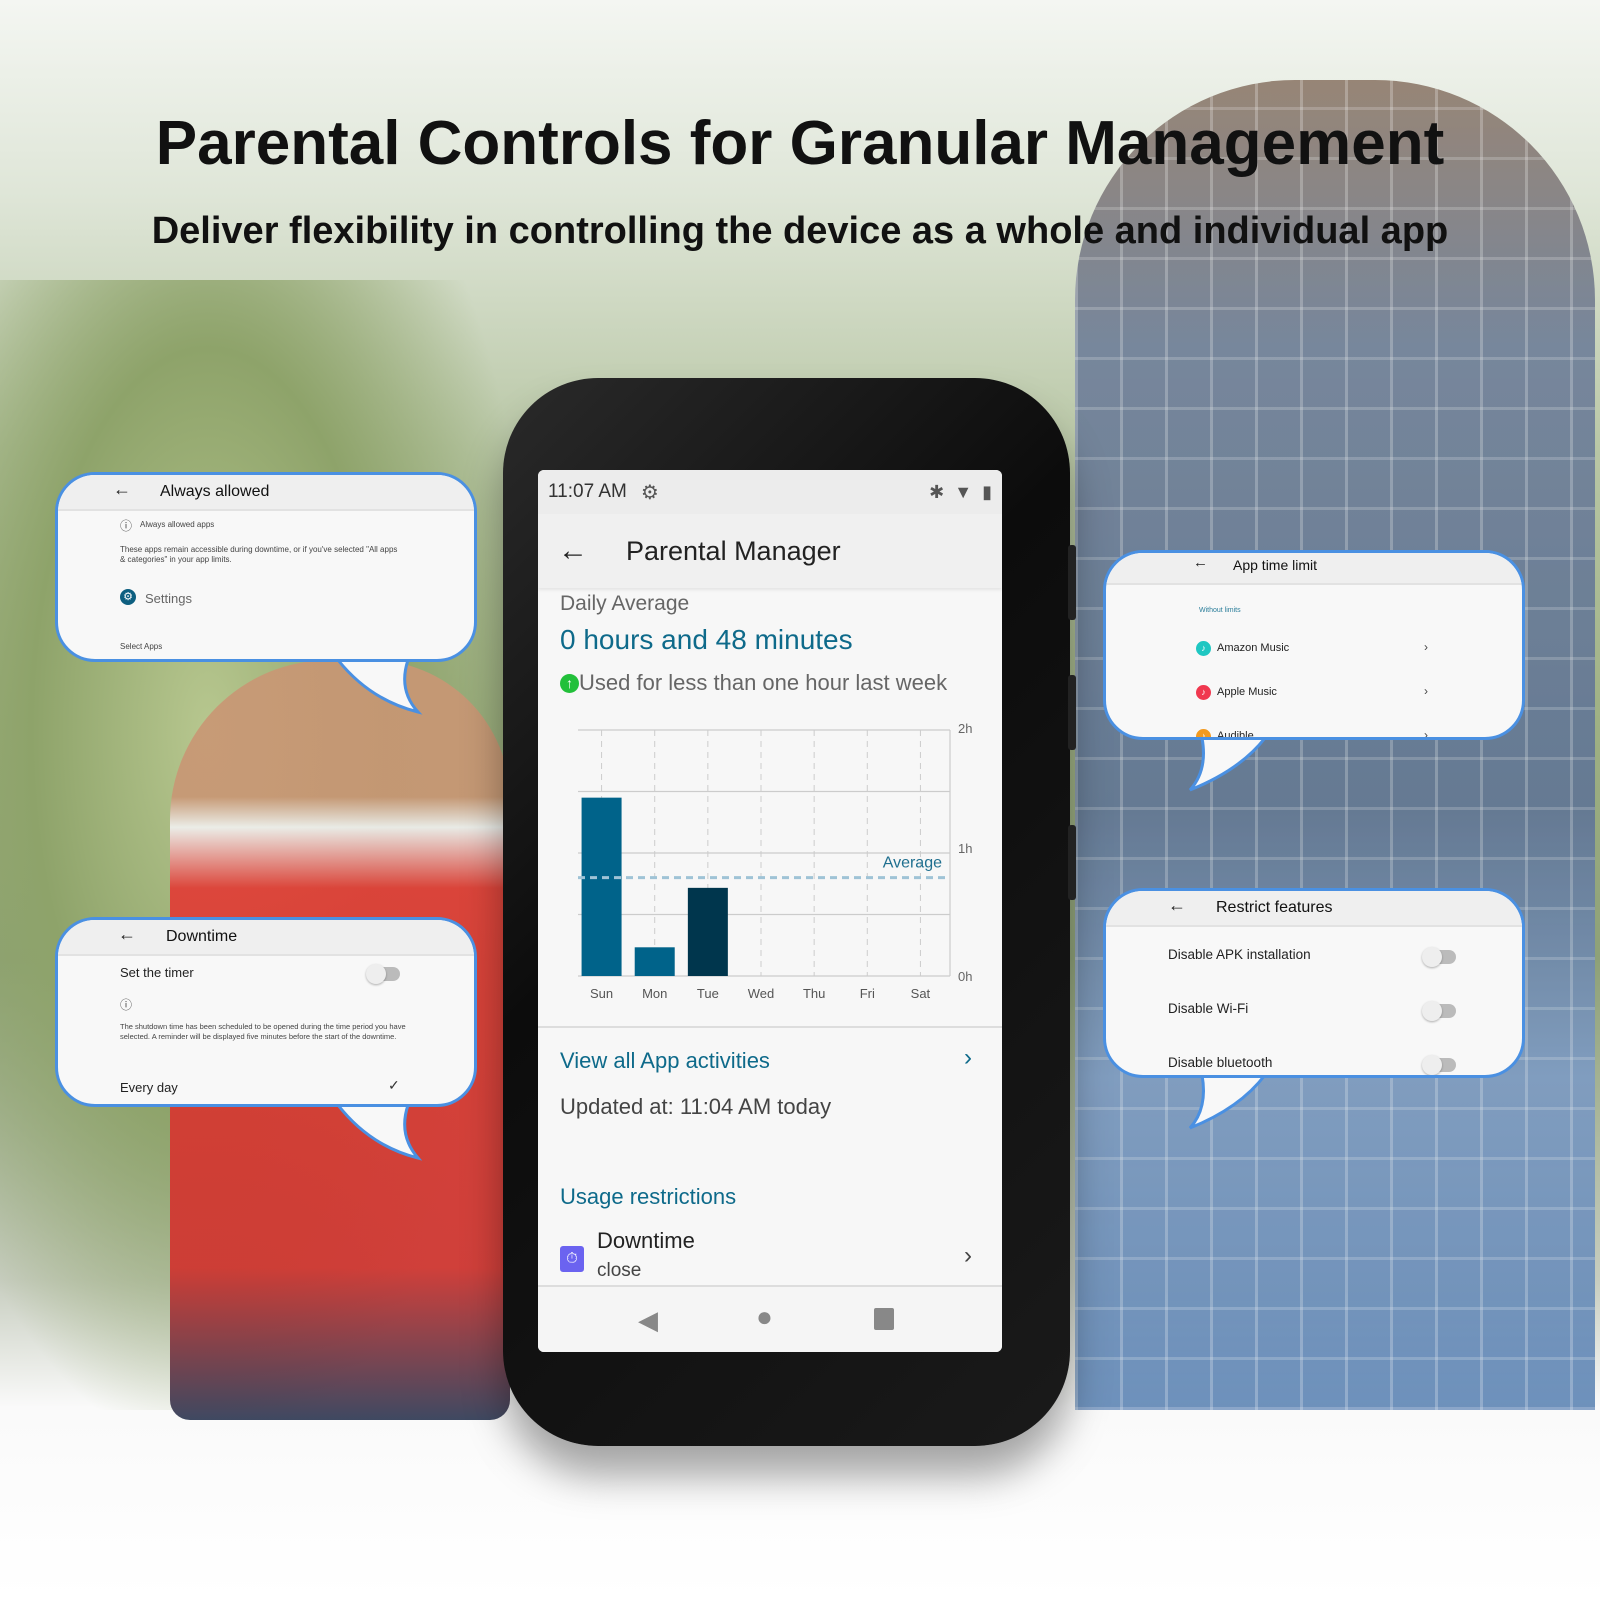  What do you see at coordinates (1239, 954) in the screenshot?
I see `feature-label: Disable APK installation` at bounding box center [1239, 954].